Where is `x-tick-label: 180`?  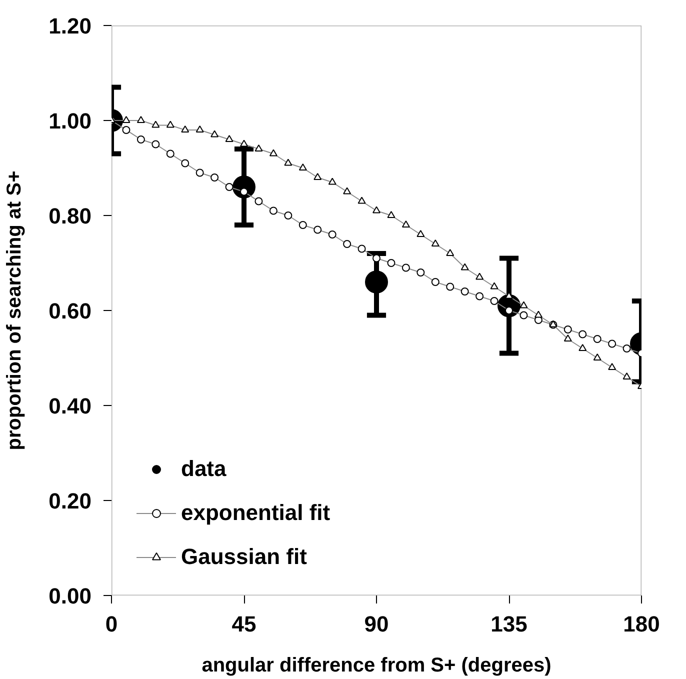 x-tick-label: 180 is located at coordinates (641, 624).